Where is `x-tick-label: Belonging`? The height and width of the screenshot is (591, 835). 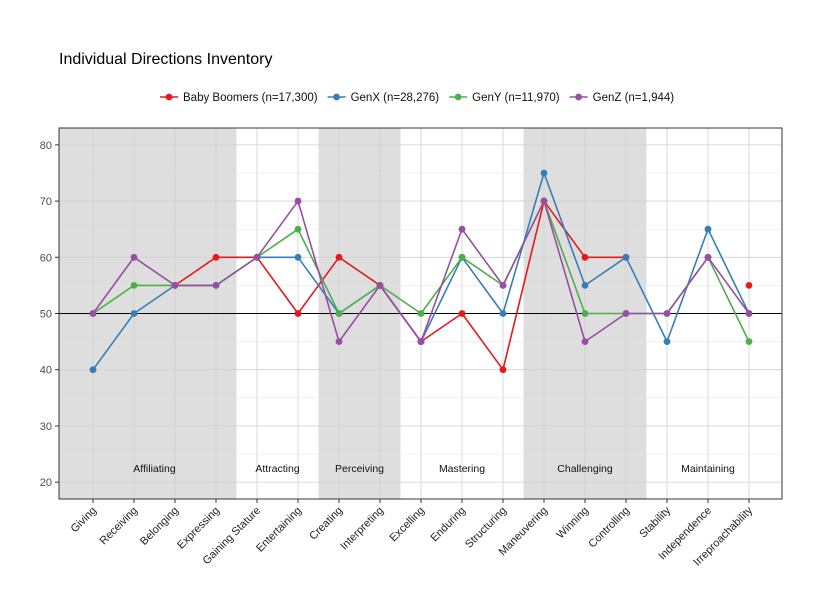 x-tick-label: Belonging is located at coordinates (159, 526).